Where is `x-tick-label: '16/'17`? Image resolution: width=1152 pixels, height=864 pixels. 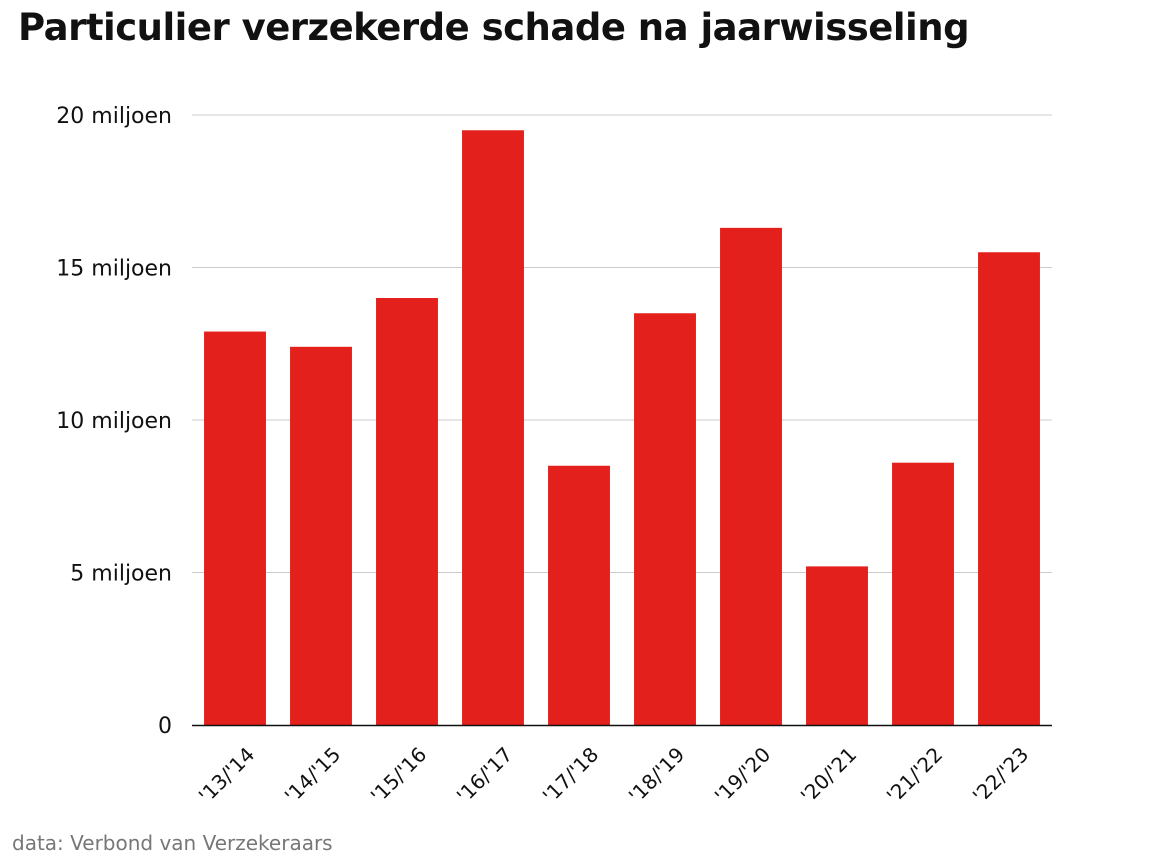 x-tick-label: '16/'17 is located at coordinates (485, 775).